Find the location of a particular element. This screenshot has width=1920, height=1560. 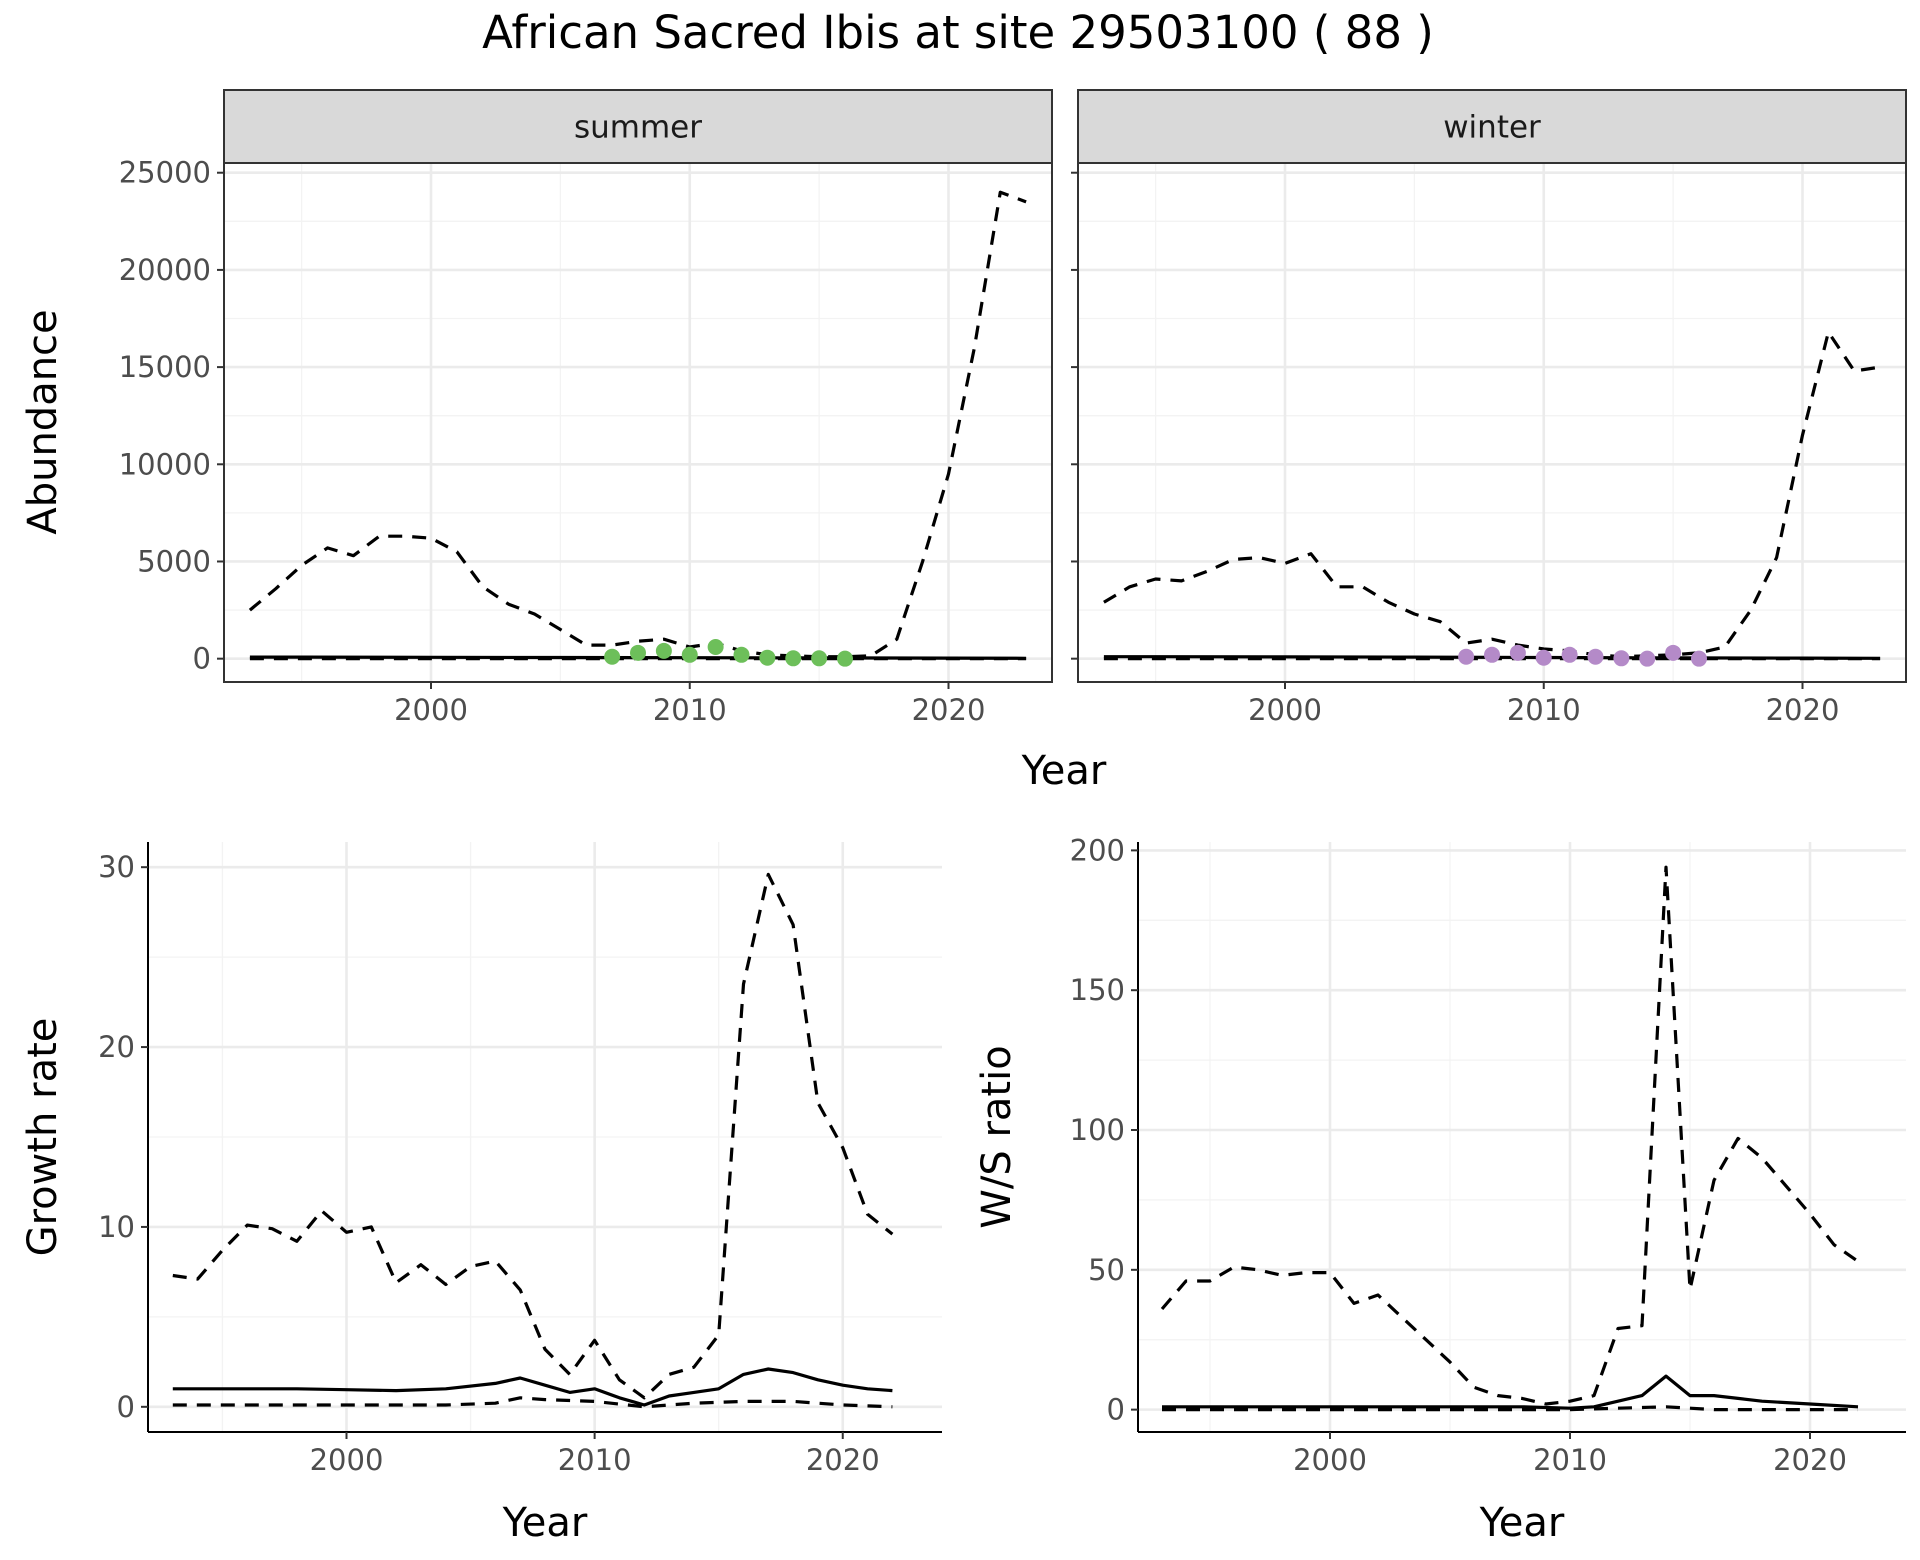

y-axis-title: W/S ratio is located at coordinates (997, 1136).